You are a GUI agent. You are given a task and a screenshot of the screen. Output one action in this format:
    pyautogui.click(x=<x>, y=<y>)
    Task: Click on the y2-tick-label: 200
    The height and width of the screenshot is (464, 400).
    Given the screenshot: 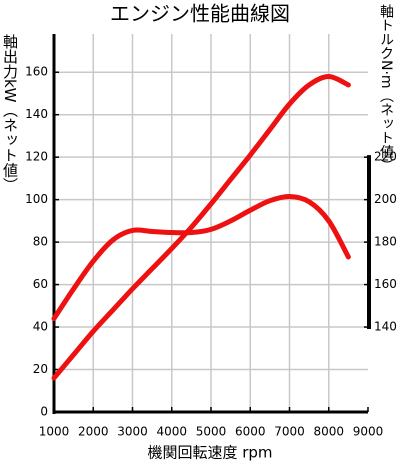 What is the action you would take?
    pyautogui.click(x=385, y=199)
    